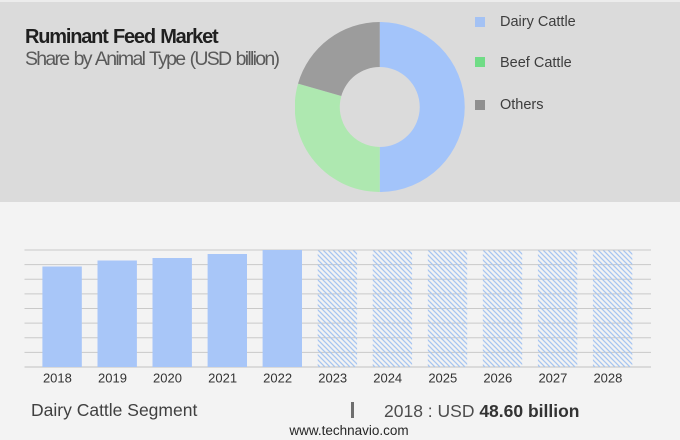 The height and width of the screenshot is (440, 680). What do you see at coordinates (277, 378) in the screenshot?
I see `svg-text: 2022` at bounding box center [277, 378].